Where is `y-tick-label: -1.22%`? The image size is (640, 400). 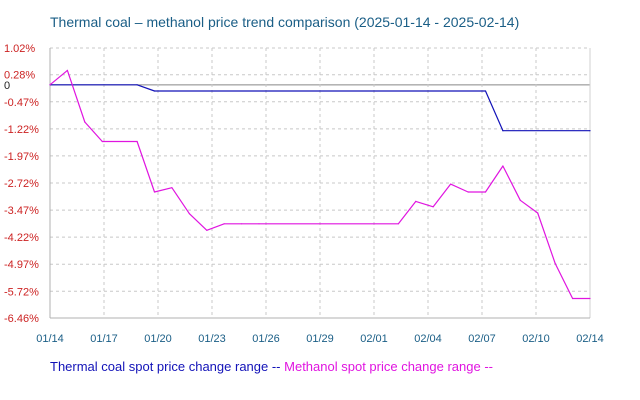
y-tick-label: -1.22% is located at coordinates (21, 130).